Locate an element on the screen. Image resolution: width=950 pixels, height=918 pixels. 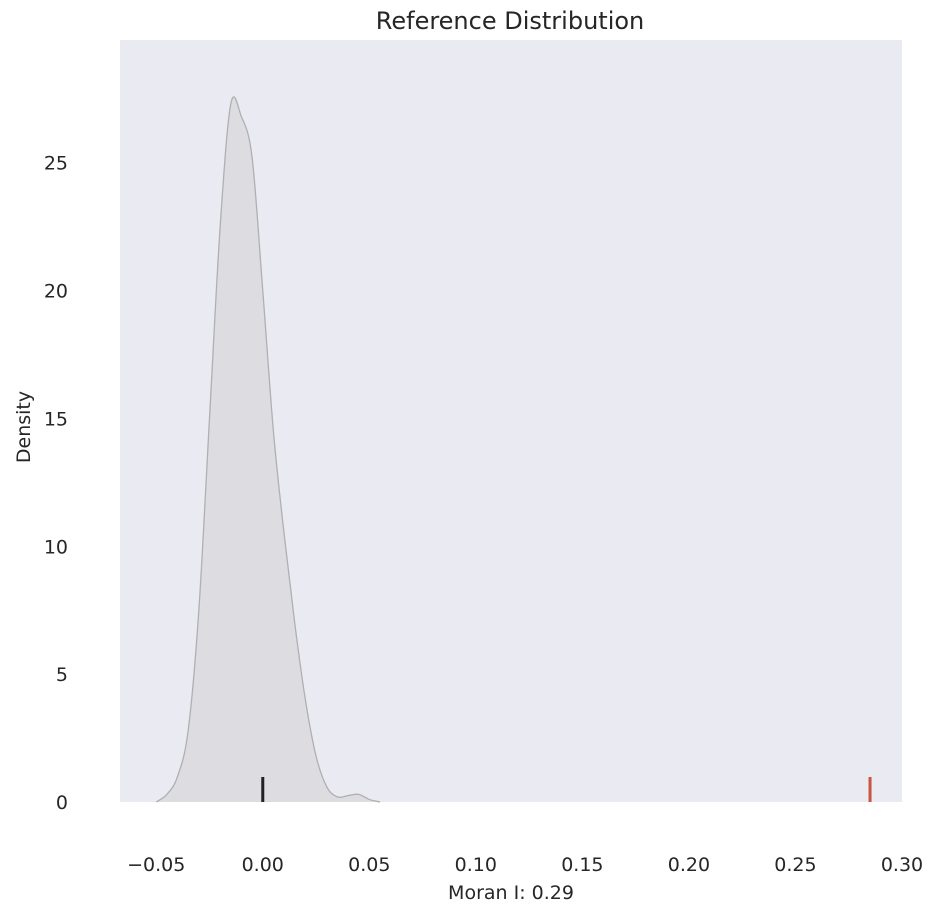
y-axis-label: Density is located at coordinates (24, 427).